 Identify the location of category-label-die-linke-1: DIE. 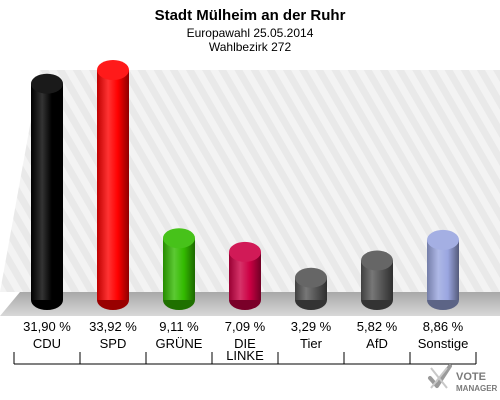
(245, 343).